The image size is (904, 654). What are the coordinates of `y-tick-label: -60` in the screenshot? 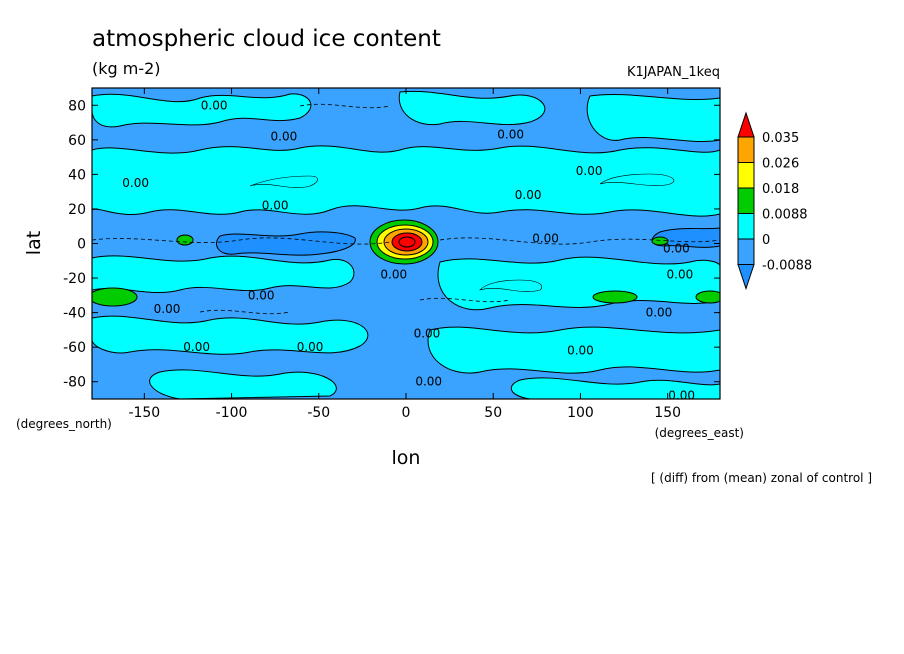 It's located at (74, 348).